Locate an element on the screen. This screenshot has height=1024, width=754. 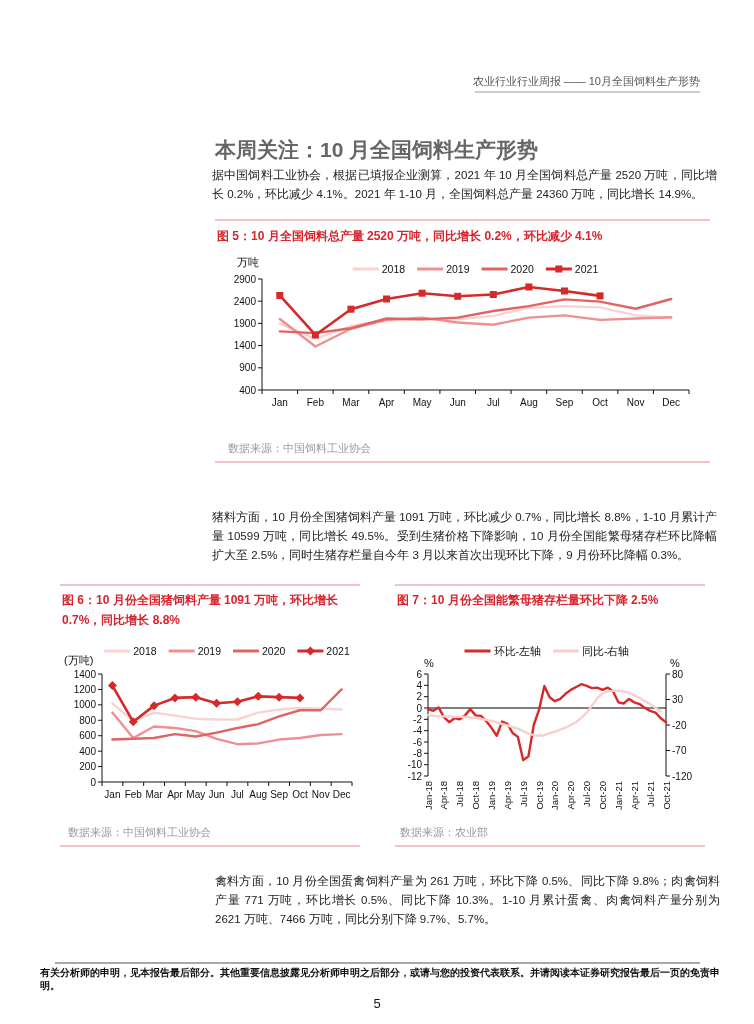
x-tick-label: Jan-21 is located at coordinates (618, 796).